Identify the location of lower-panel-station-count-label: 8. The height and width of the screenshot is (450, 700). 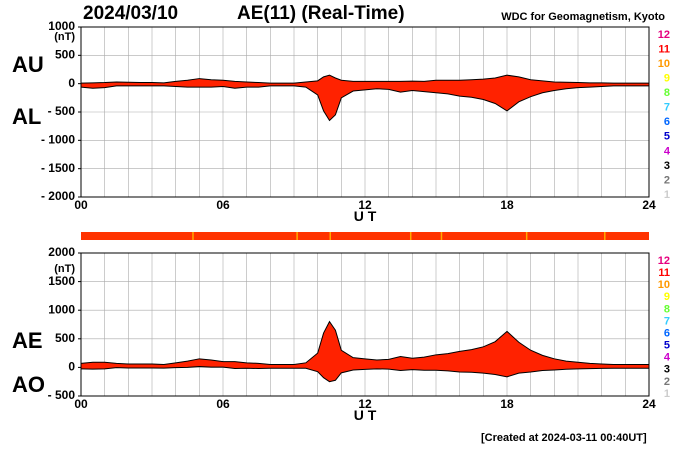
(667, 309).